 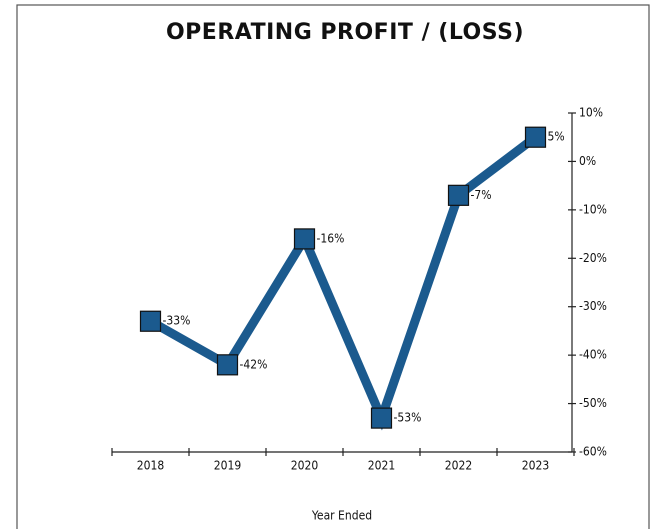 I want to click on x-tick-label: 2023, so click(x=535, y=466).